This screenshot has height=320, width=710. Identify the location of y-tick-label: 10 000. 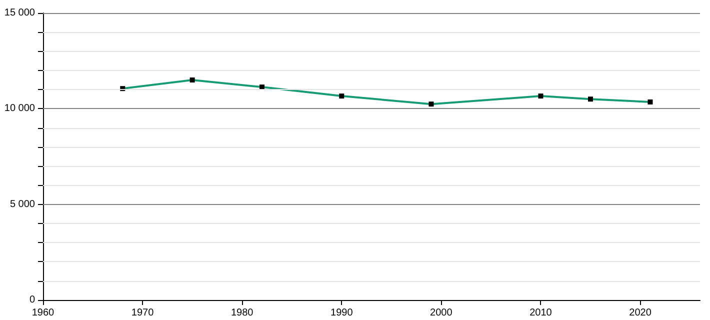
(20, 108).